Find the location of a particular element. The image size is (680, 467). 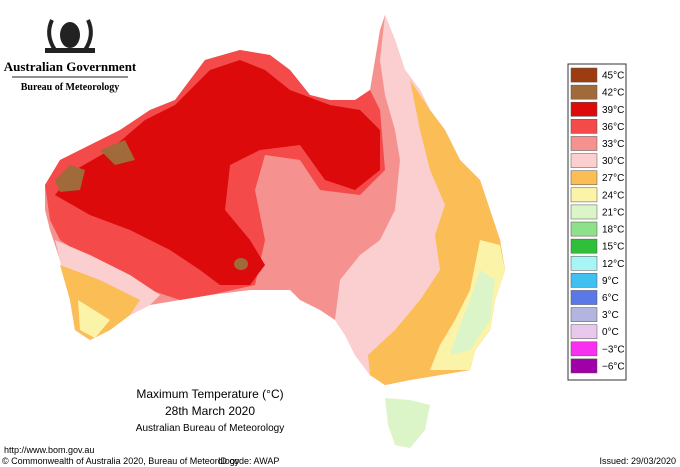

zone-42b is located at coordinates (117, 152).